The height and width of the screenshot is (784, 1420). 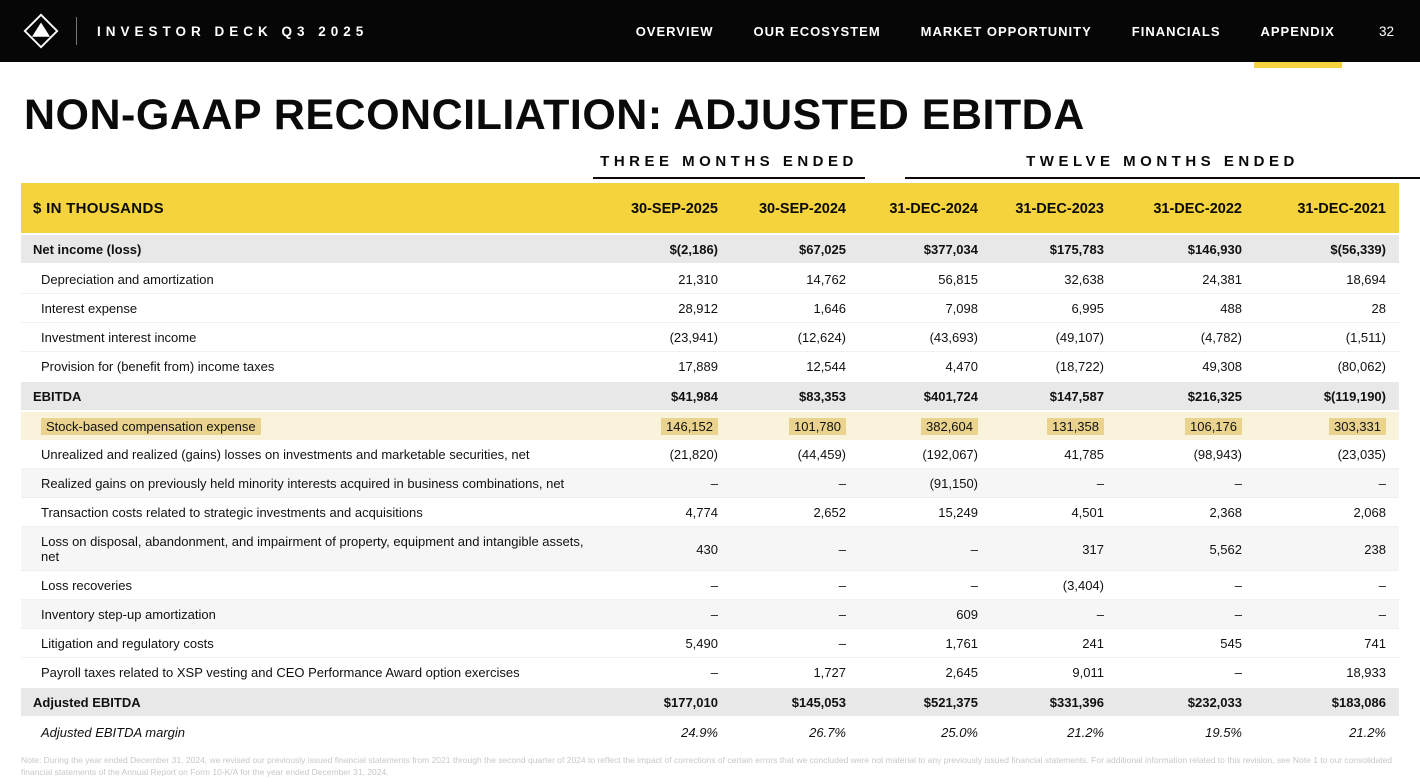 What do you see at coordinates (1054, 512) in the screenshot?
I see `cell-value: 4,501` at bounding box center [1054, 512].